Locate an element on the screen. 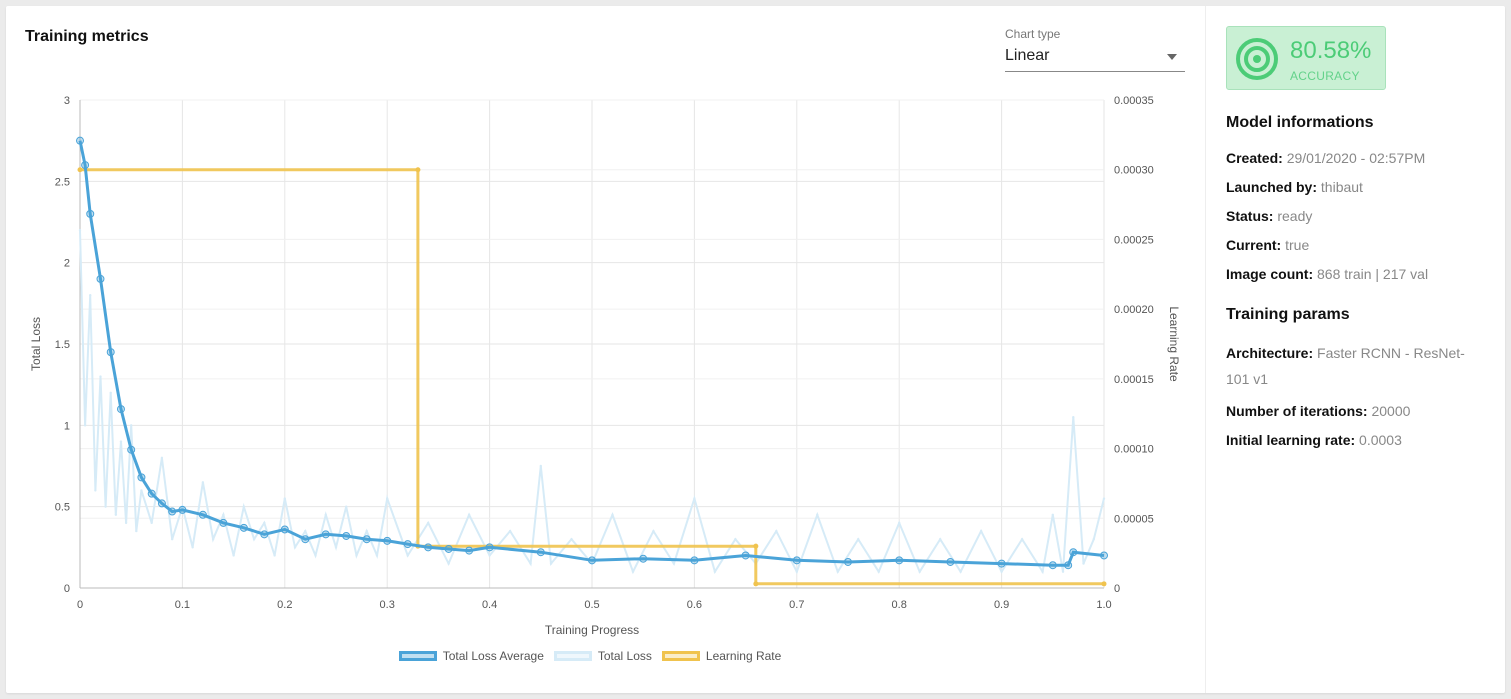  info-row: Launched by: thibaut is located at coordinates (1356, 187).